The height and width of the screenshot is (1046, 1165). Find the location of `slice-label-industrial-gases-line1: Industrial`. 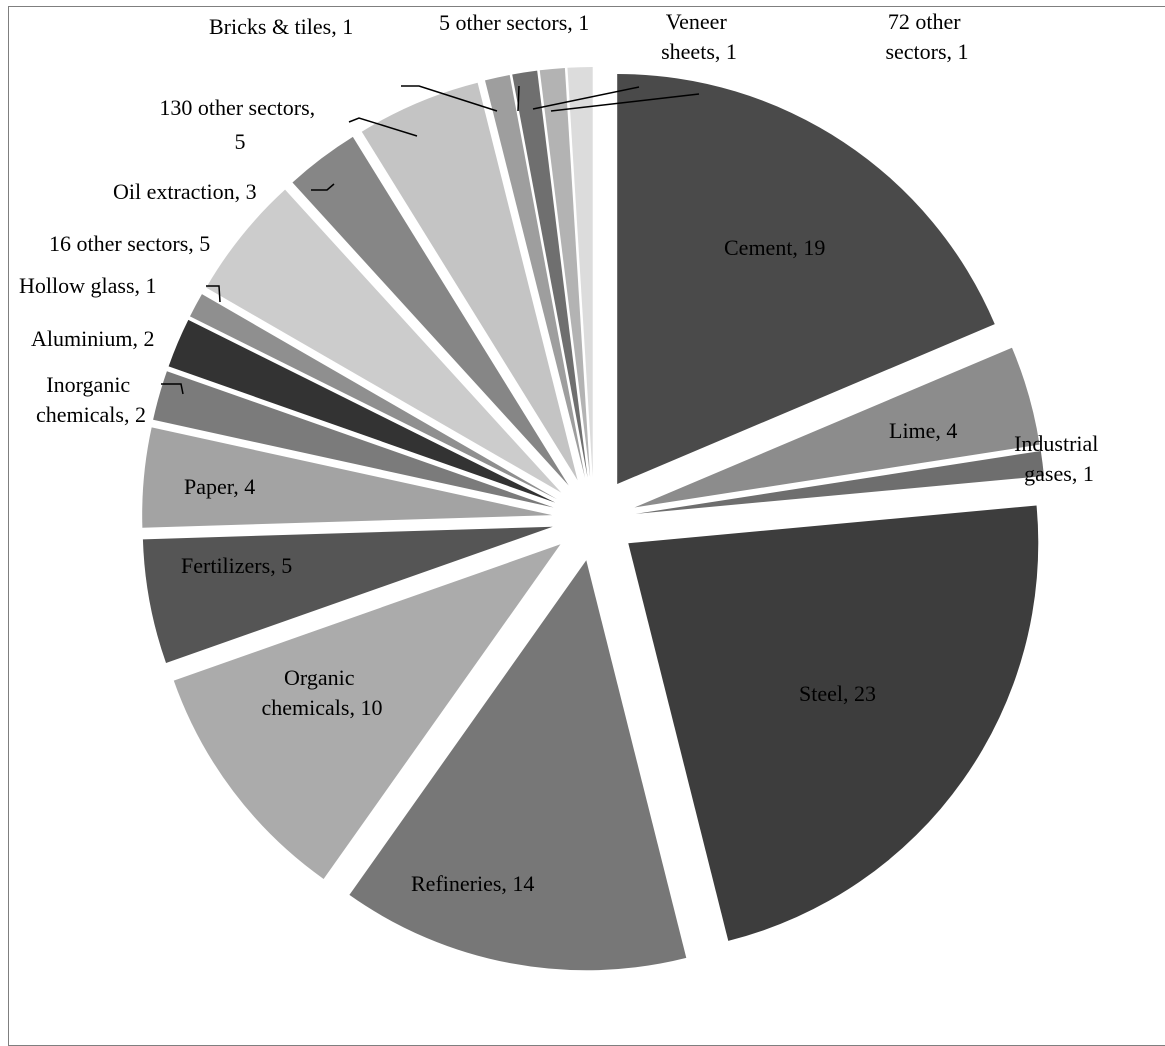

slice-label-industrial-gases-line1: Industrial is located at coordinates (1056, 443).